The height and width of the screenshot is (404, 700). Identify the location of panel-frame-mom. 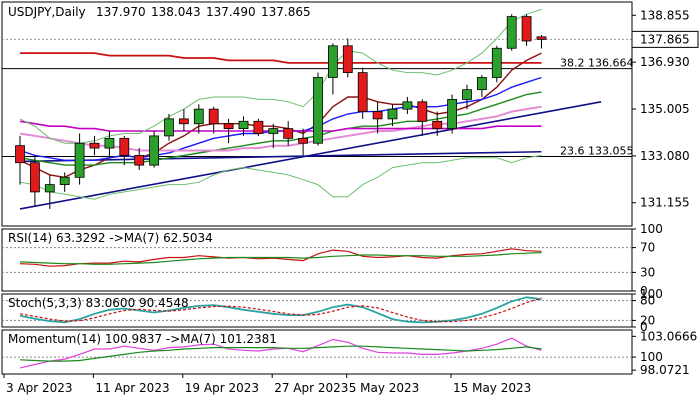
(317, 352).